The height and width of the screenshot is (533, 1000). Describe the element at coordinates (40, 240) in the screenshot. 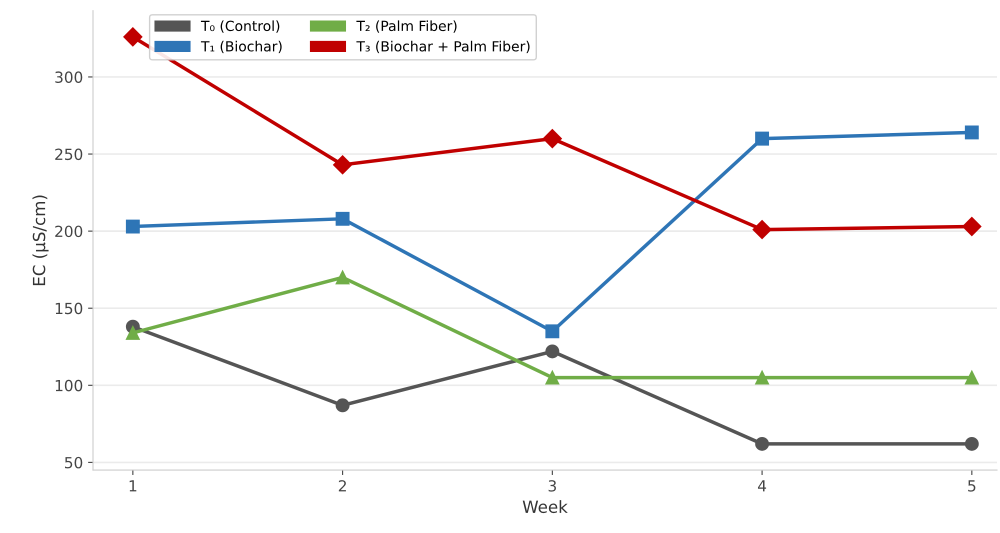

I see `y-axis-title: EC (µS/cm)` at that location.